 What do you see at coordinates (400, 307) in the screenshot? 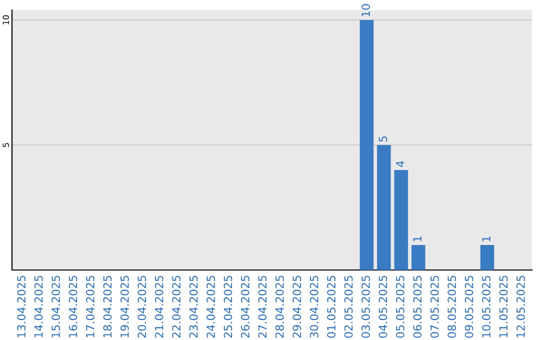
I see `x-tick-label: 05.05.2025` at bounding box center [400, 307].